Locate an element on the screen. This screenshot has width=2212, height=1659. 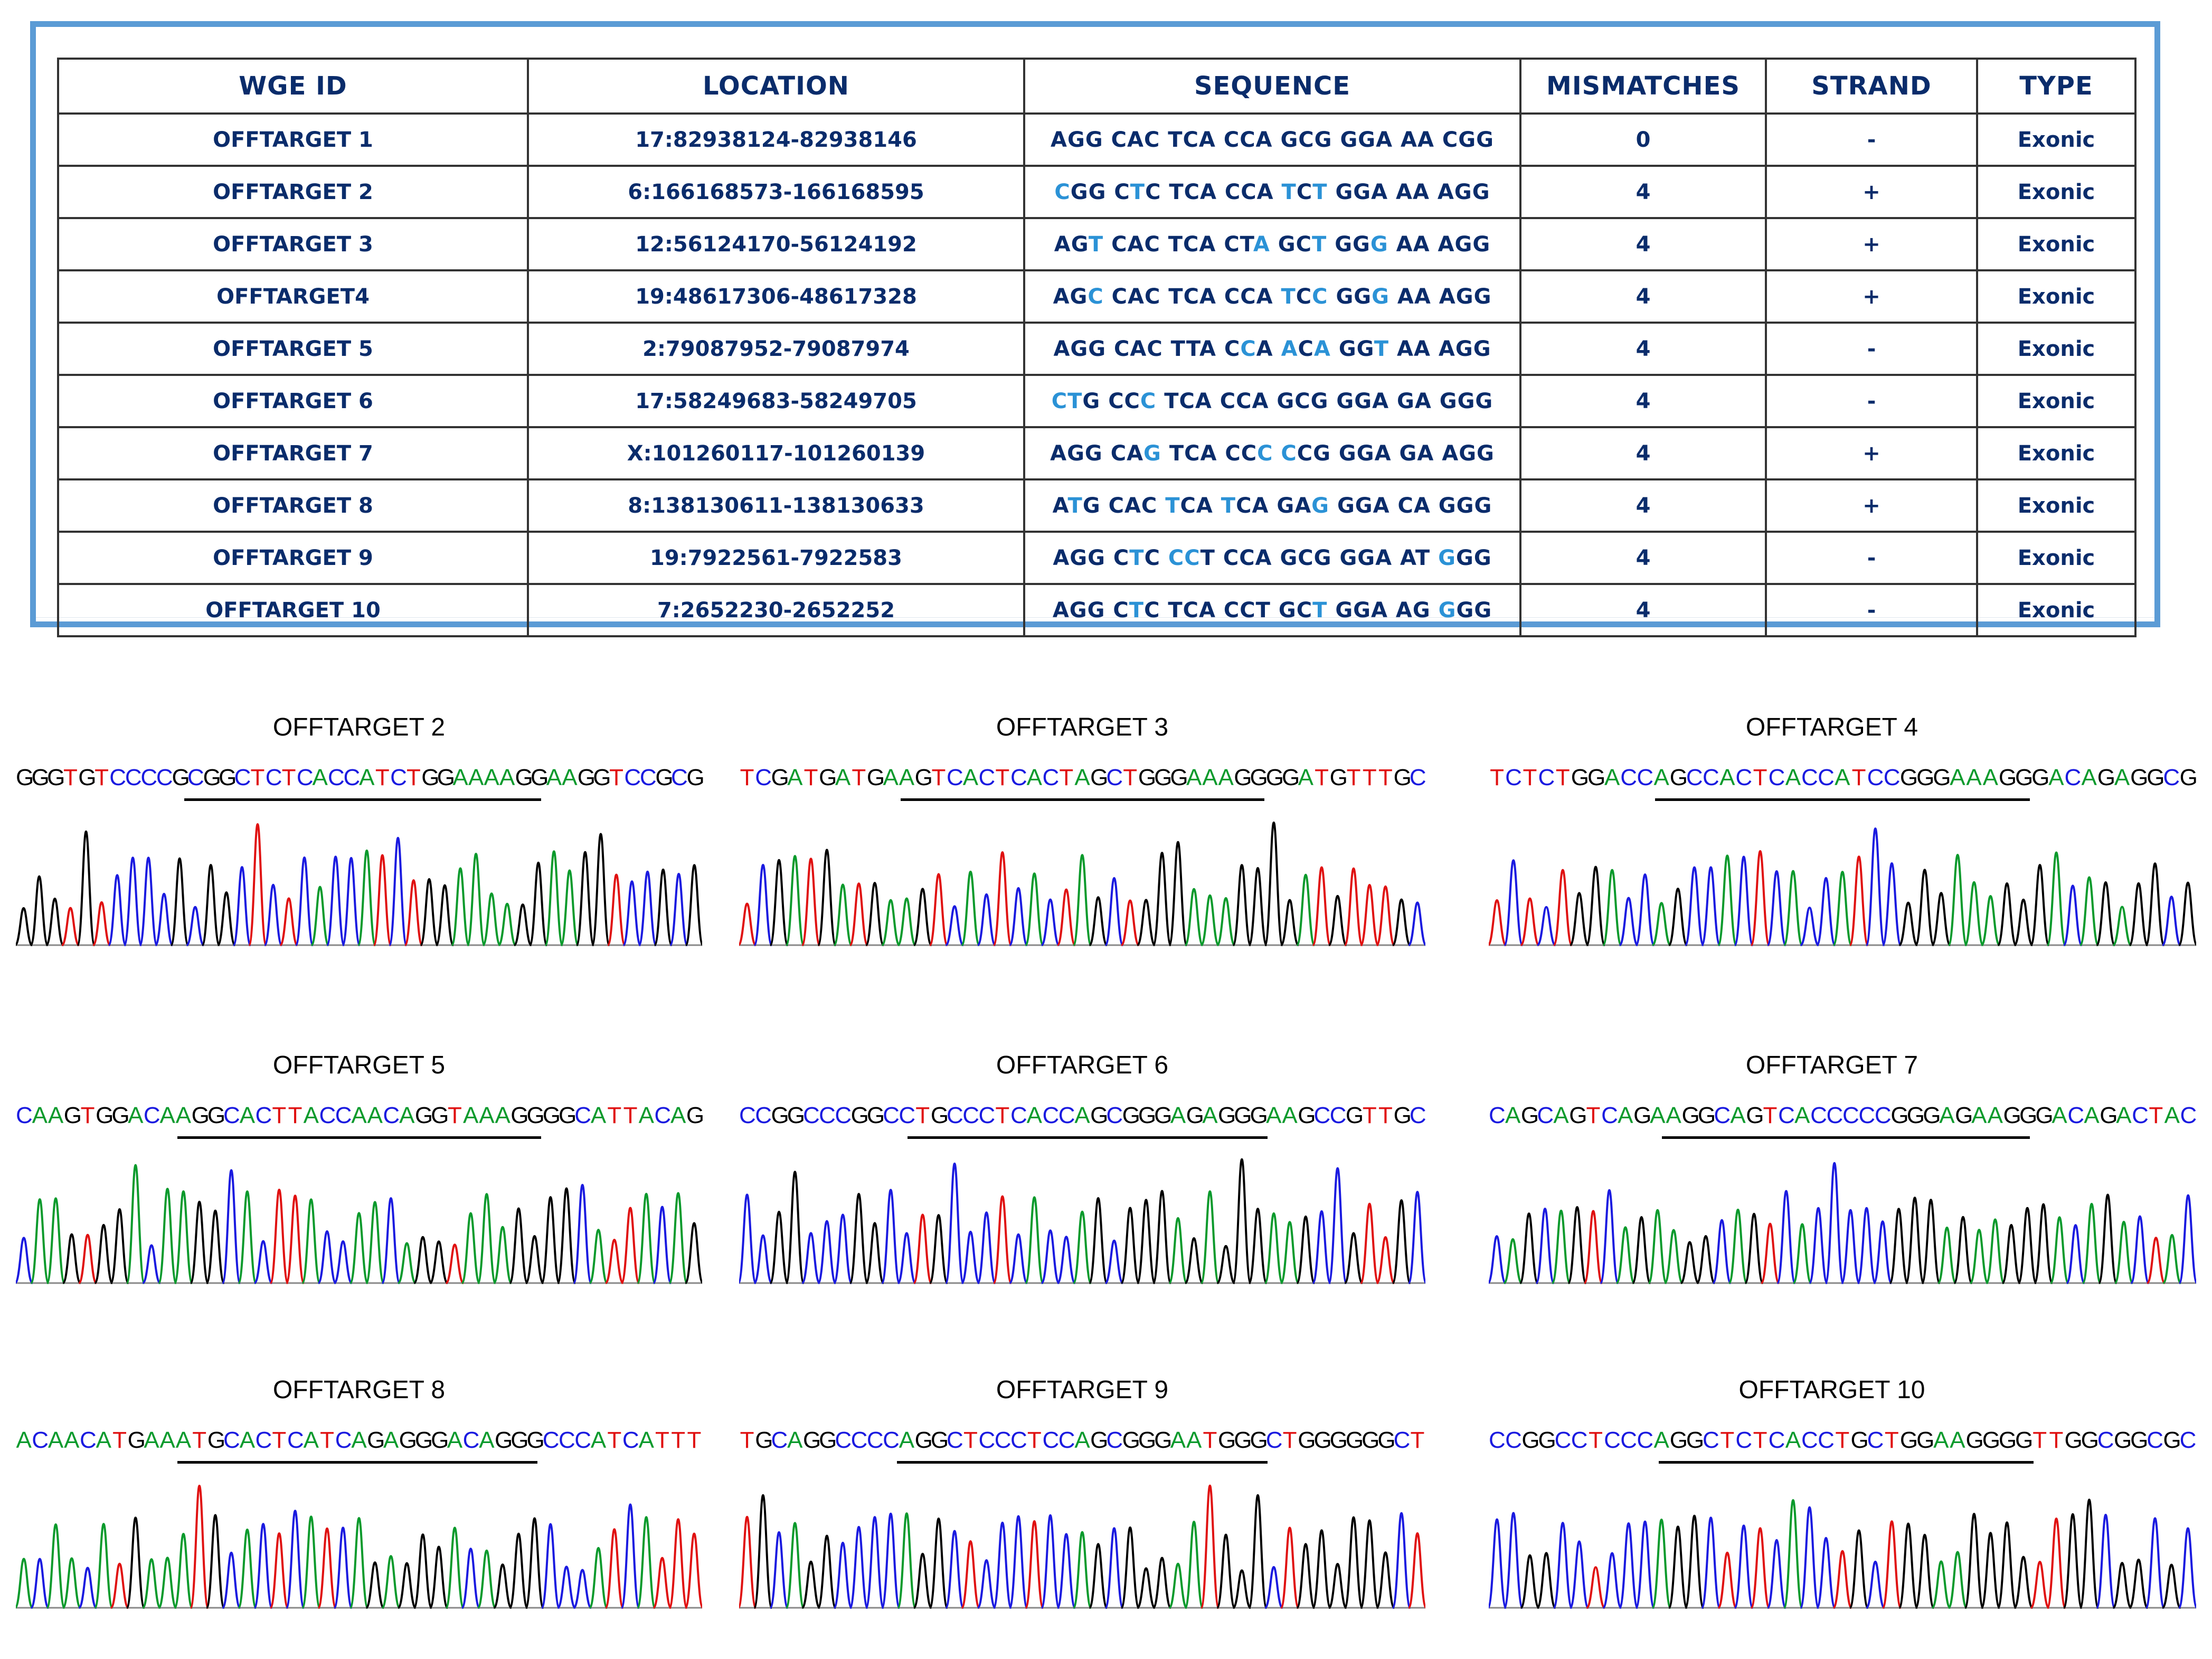
mismatch-base: C is located at coordinates (1265, 454).